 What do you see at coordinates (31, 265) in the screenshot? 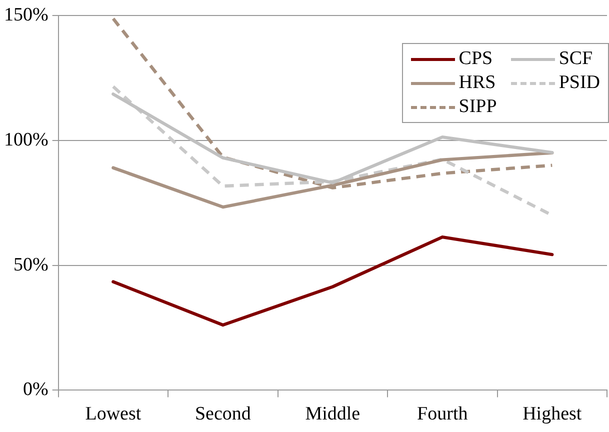
I see `y-tick-label: 50%` at bounding box center [31, 265].